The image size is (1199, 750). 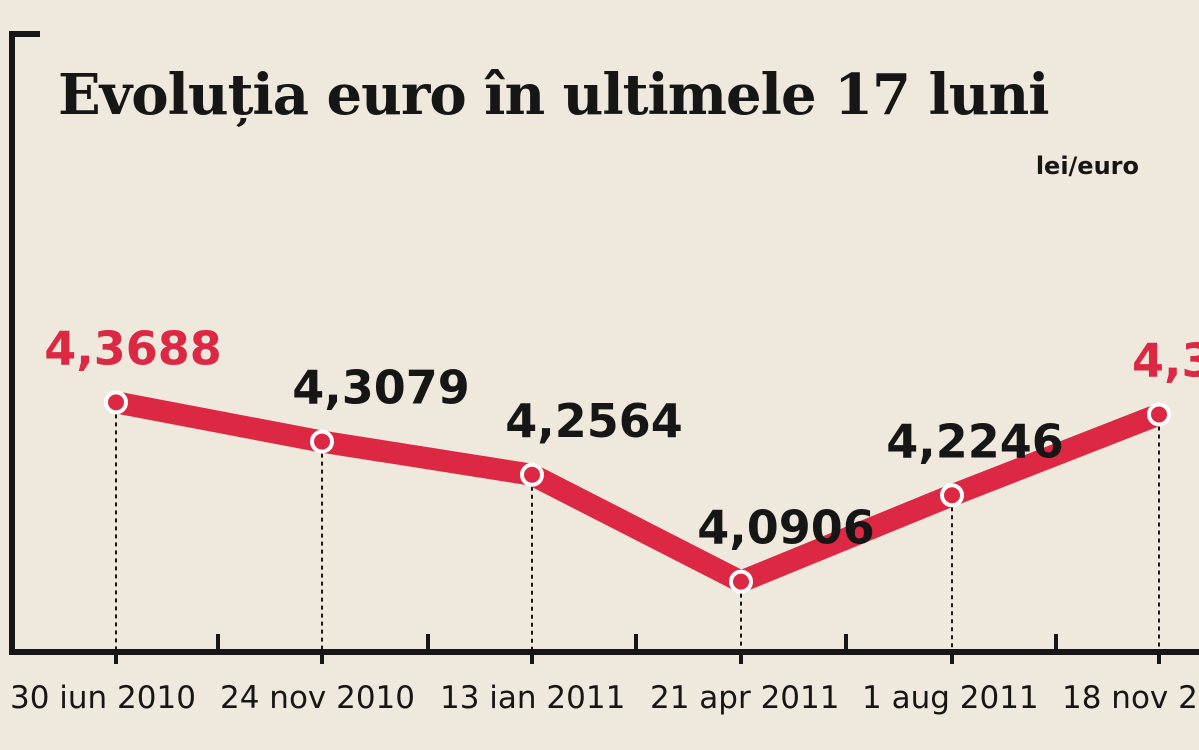 What do you see at coordinates (133, 348) in the screenshot?
I see `data-label: 4,3688` at bounding box center [133, 348].